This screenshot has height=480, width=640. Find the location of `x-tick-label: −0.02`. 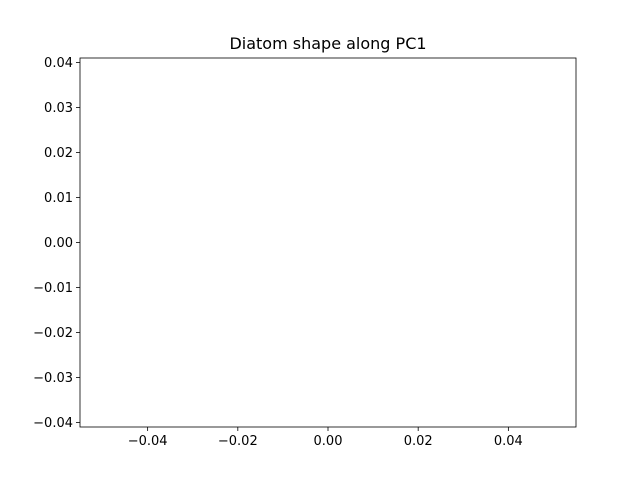

x-tick-label: −0.02 is located at coordinates (238, 441).